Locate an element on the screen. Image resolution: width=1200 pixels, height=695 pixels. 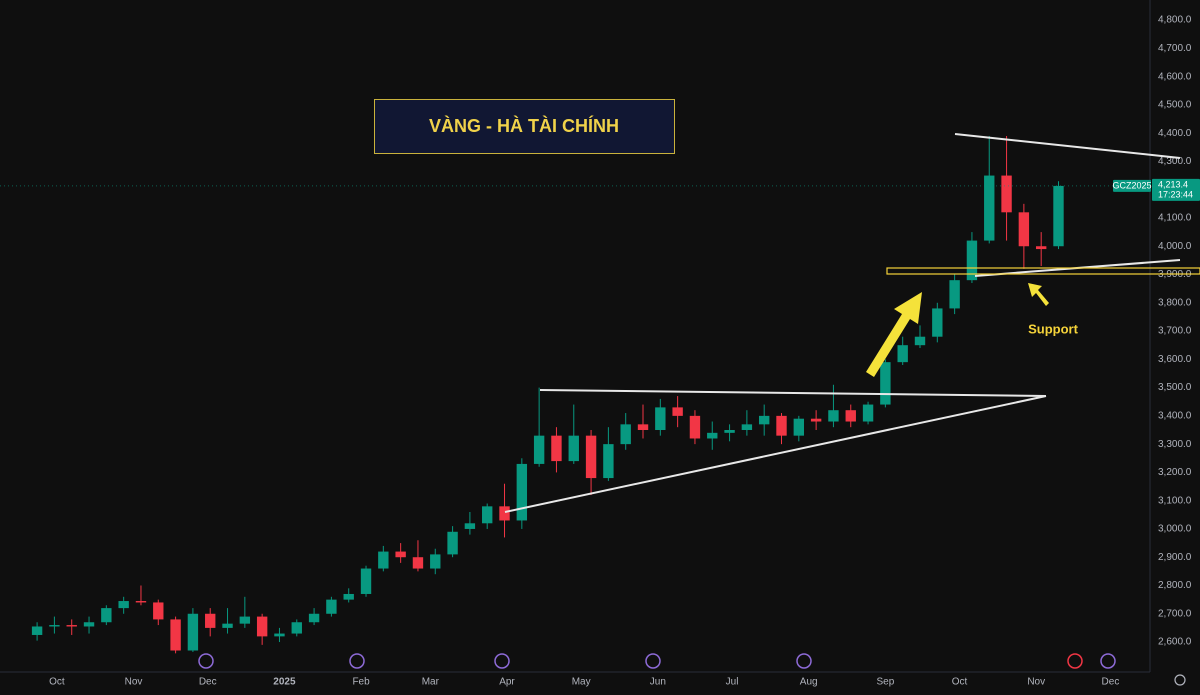
y-tick-label: 3,400.0 is located at coordinates (1175, 416).